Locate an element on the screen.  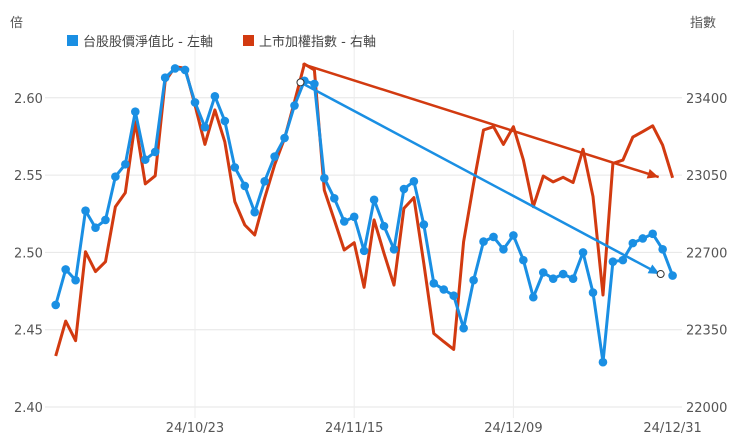
x-tick-label: 24/11/15 is located at coordinates (354, 428).